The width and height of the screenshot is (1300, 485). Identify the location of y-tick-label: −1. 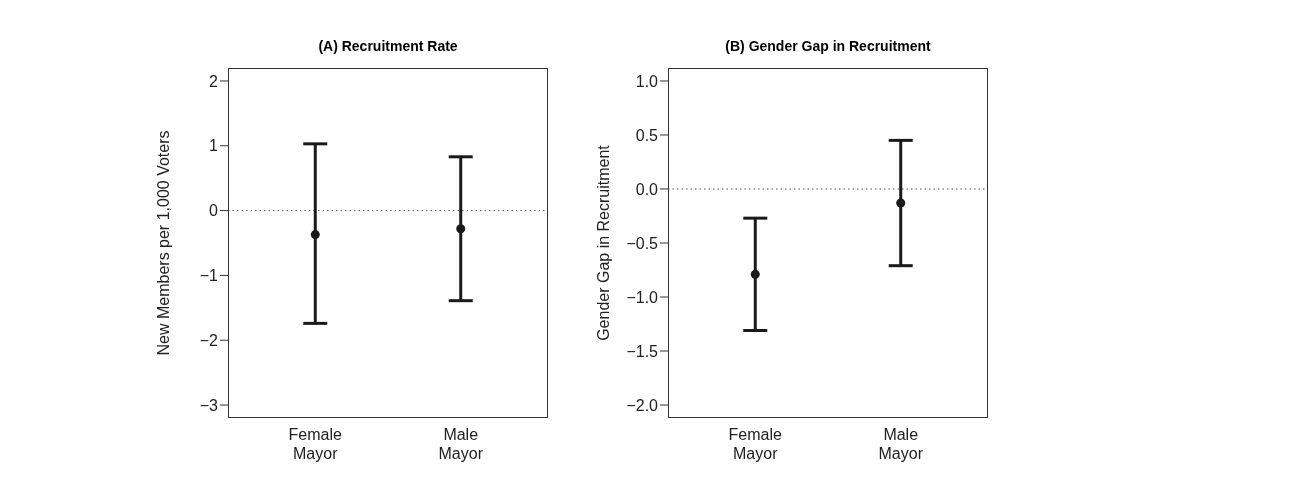
(209, 276).